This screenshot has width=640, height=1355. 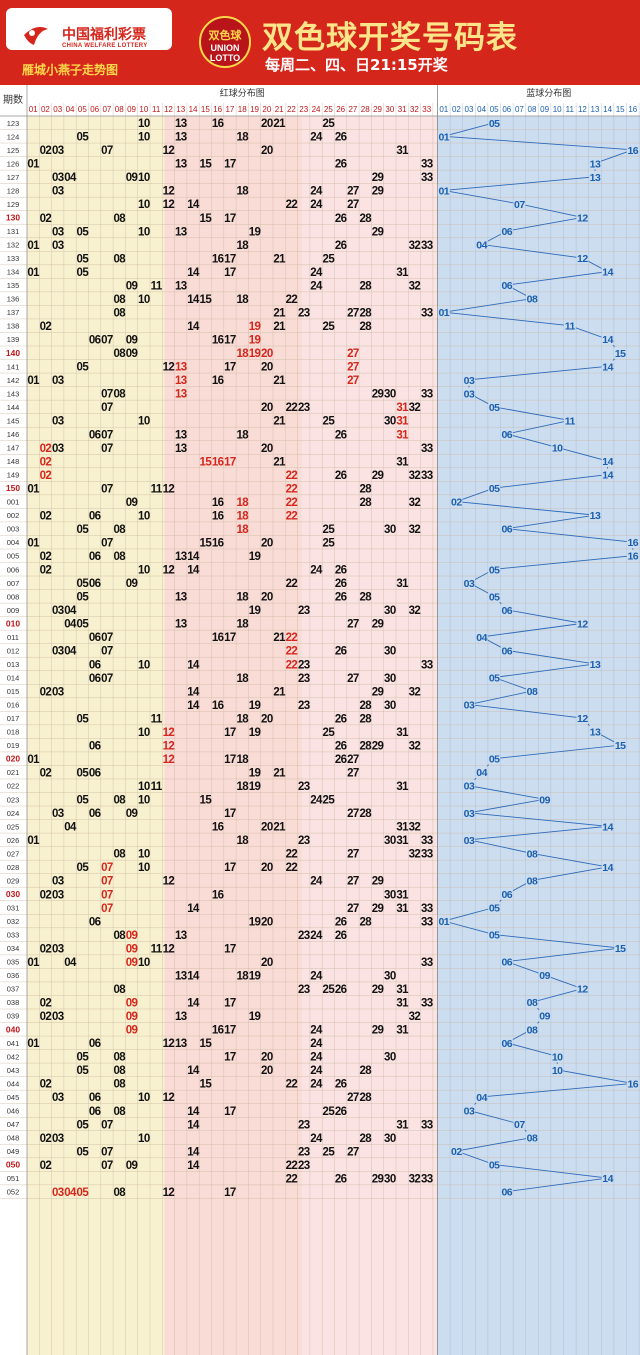 I want to click on red-column-label: 26, so click(x=340, y=109).